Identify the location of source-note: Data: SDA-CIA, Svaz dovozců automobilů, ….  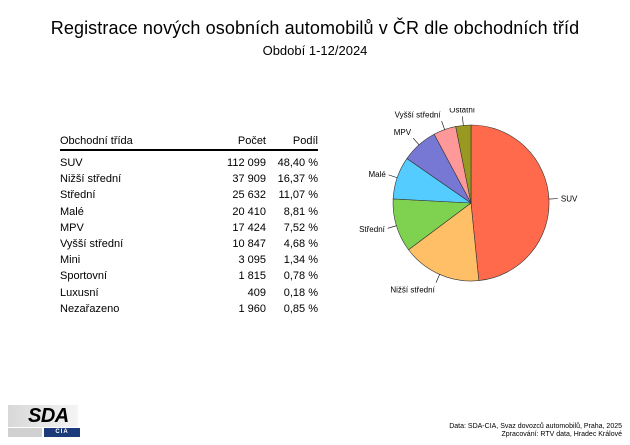
(535, 431).